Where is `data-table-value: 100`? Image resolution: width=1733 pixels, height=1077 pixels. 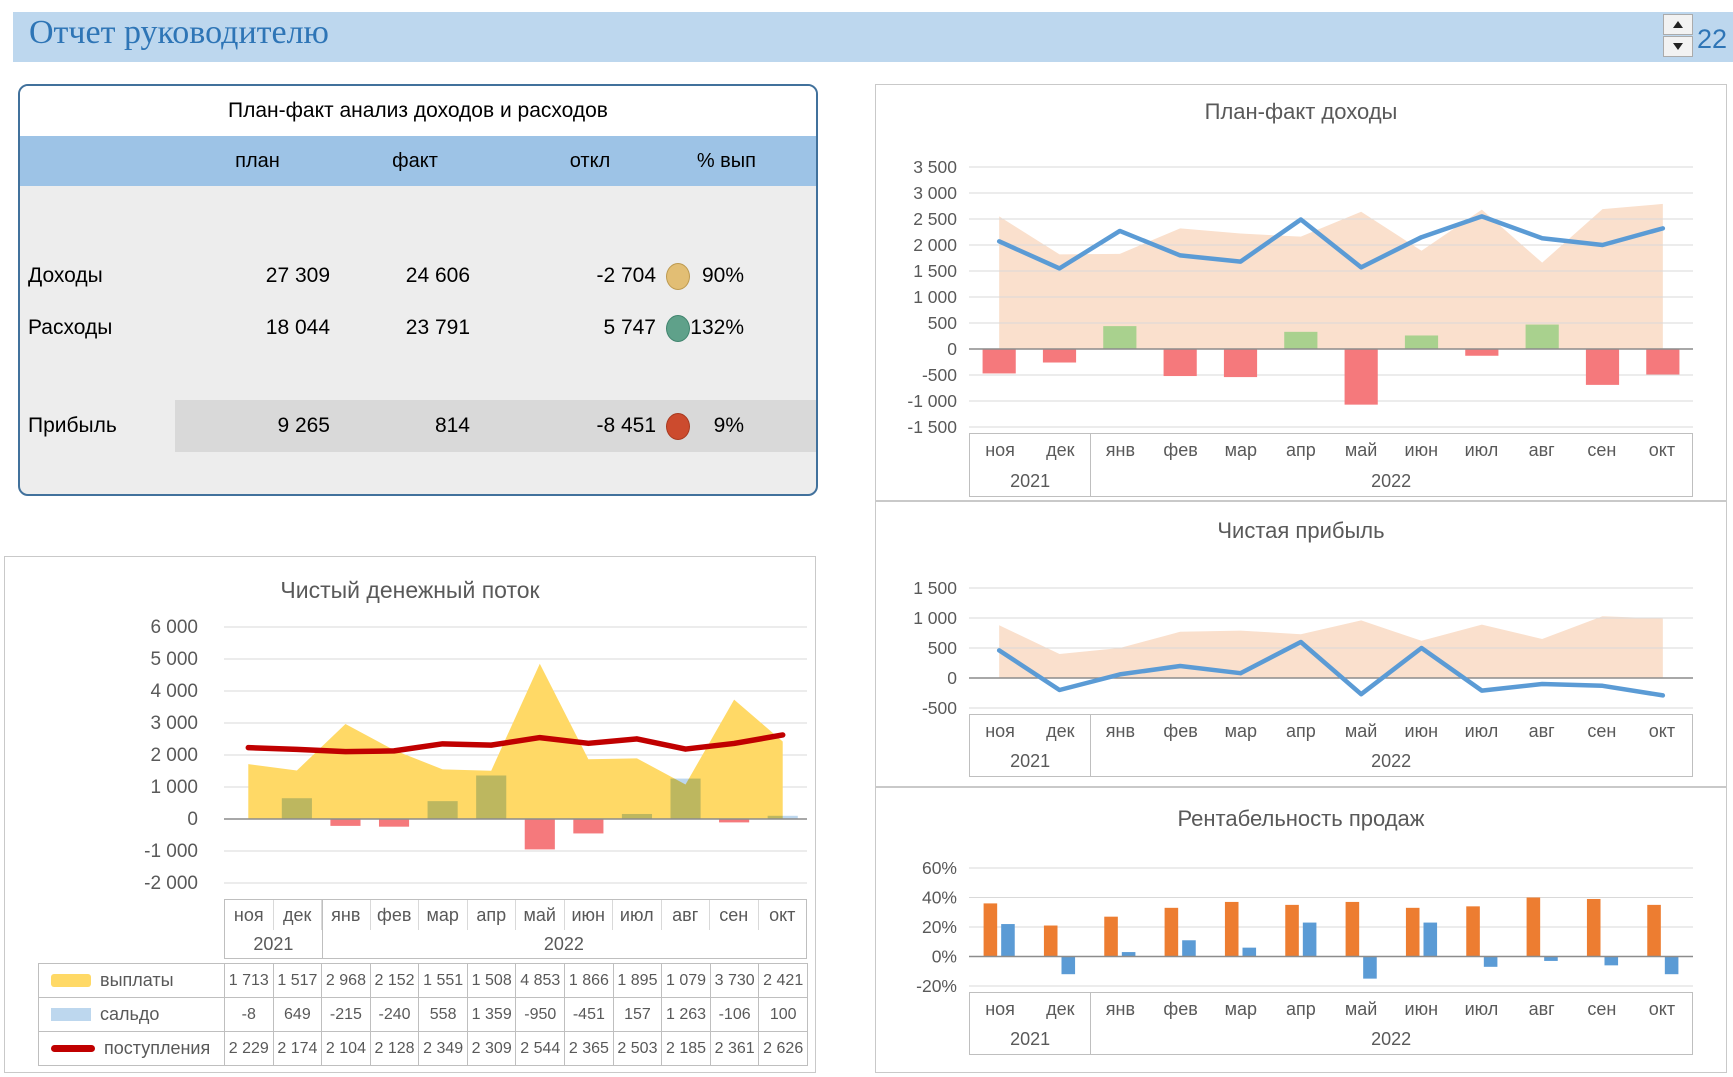
data-table-value: 100 is located at coordinates (783, 1015).